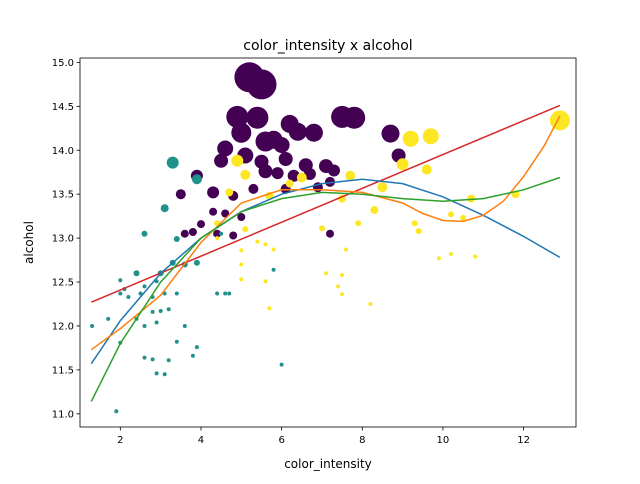 Image resolution: width=640 pixels, height=484 pixels. What do you see at coordinates (63, 283) in the screenshot?
I see `y-tick-label: 12.5` at bounding box center [63, 283].